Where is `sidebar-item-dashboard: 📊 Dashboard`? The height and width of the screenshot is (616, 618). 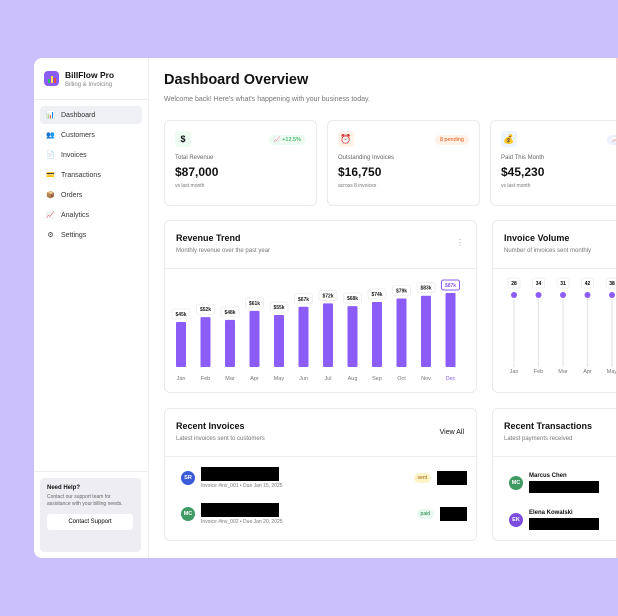 sidebar-item-dashboard: 📊 Dashboard is located at coordinates (91, 115).